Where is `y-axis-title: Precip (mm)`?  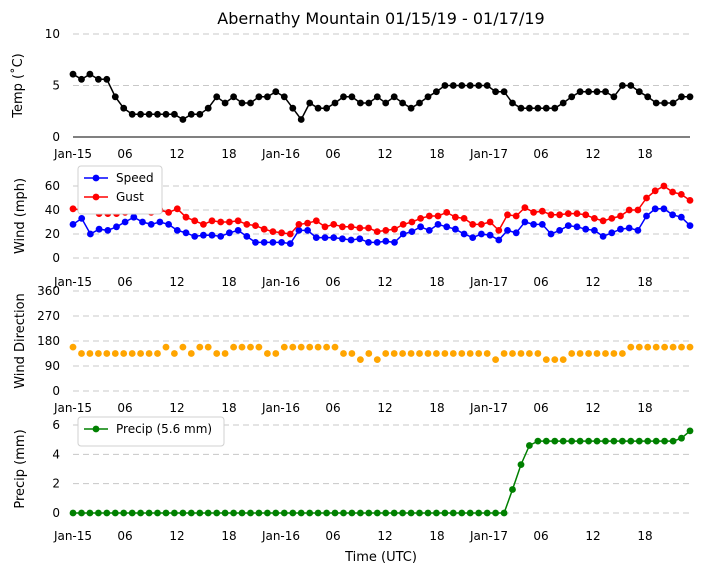
y-axis-title: Precip (mm) is located at coordinates (20, 468).